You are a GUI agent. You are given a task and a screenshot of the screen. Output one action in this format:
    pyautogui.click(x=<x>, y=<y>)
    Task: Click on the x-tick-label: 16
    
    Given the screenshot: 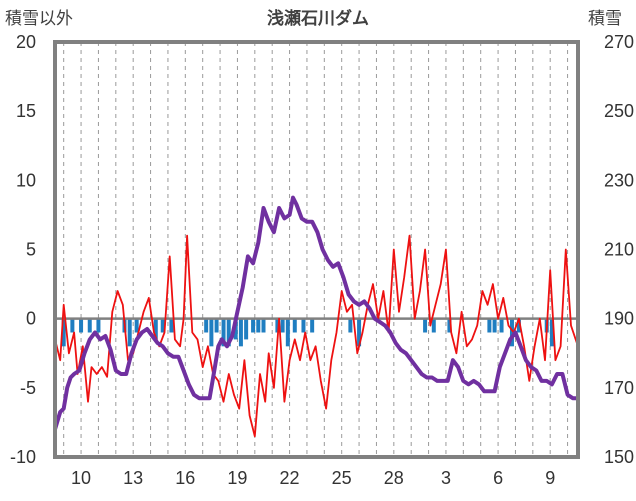 What is the action you would take?
    pyautogui.click(x=185, y=478)
    